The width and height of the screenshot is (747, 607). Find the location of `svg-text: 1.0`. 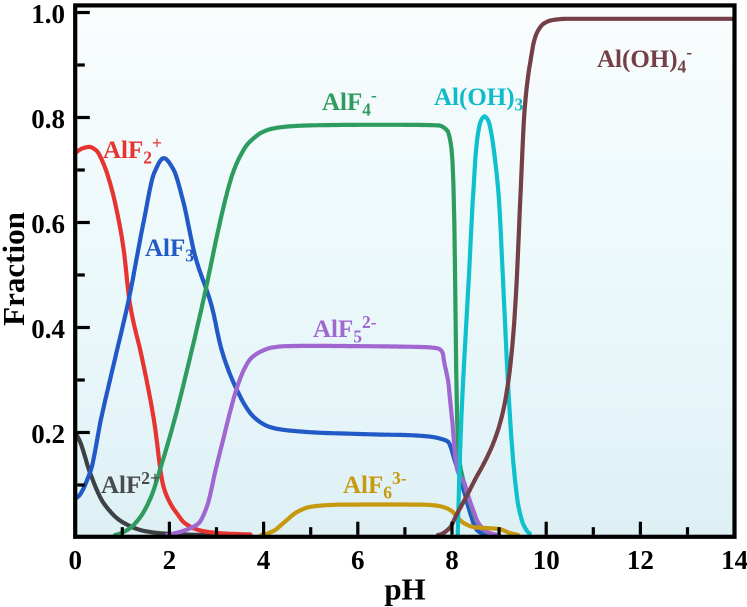

svg-text: 1.0 is located at coordinates (48, 14).